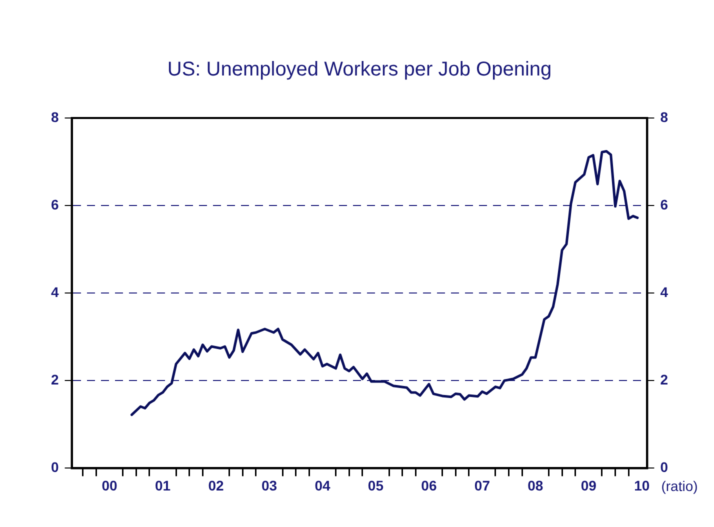  Describe the element at coordinates (359, 69) in the screenshot. I see `chart-title: US: Unemployed Workers per Job Opening` at that location.